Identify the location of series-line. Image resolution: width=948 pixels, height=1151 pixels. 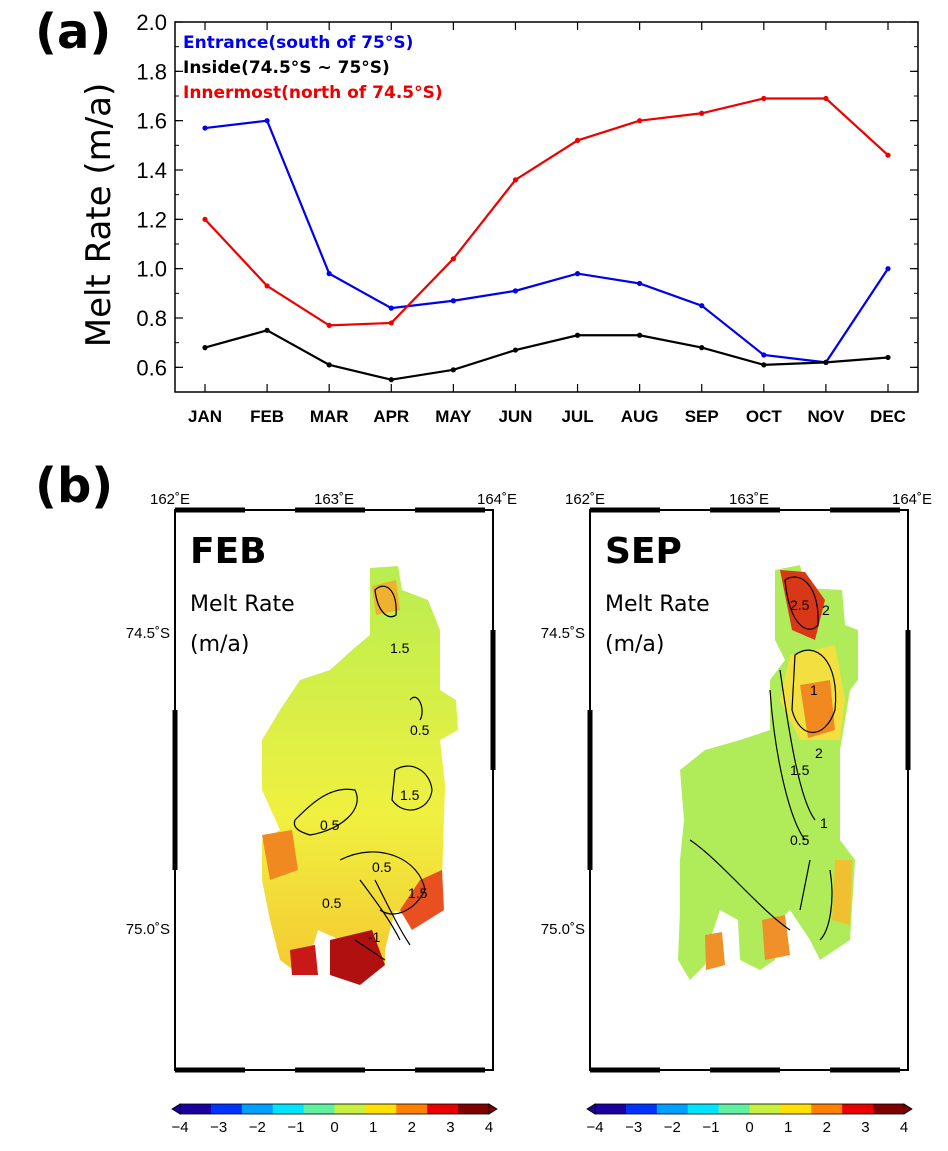
(546, 355).